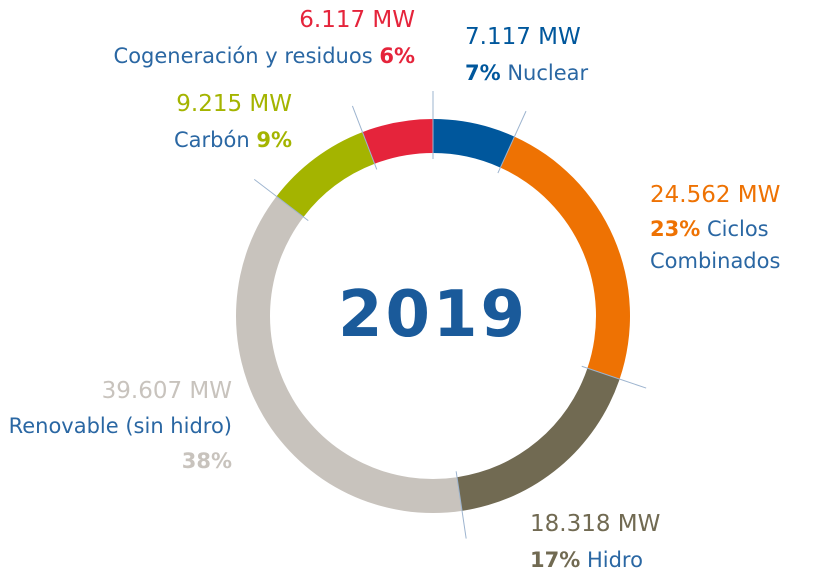 This screenshot has width=814, height=576. I want to click on label-nuclear: 7.117 MW 7% Nuclear, so click(526, 55).